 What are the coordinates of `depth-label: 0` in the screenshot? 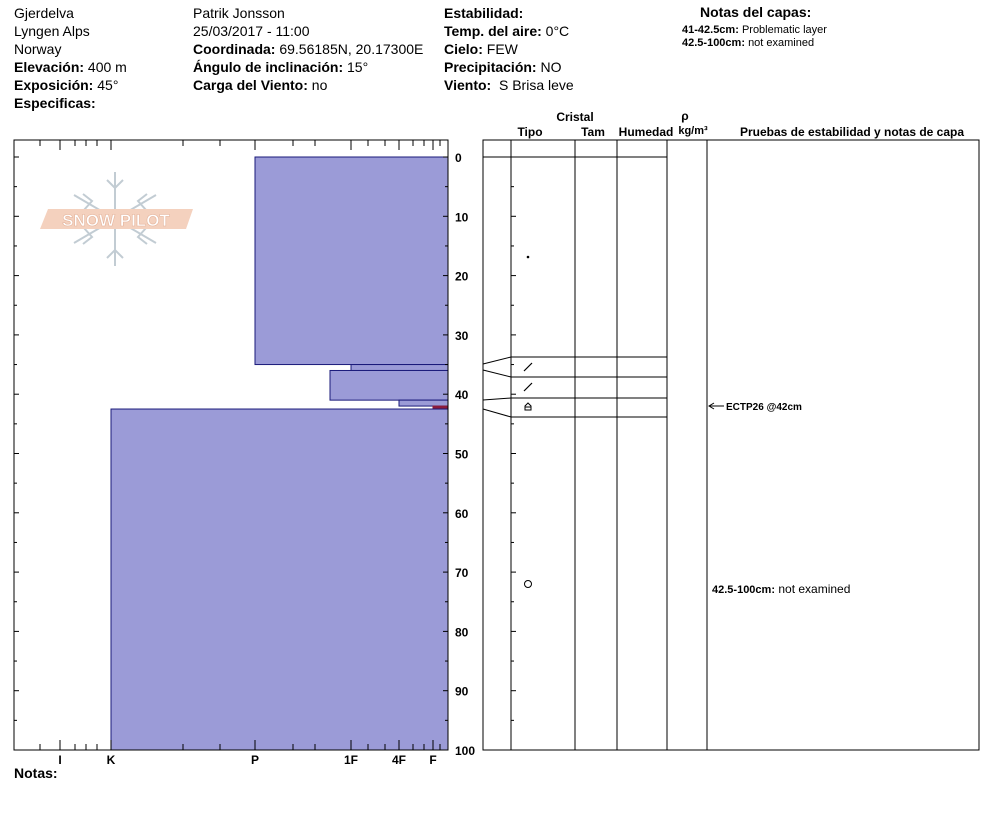 It's located at (458, 158).